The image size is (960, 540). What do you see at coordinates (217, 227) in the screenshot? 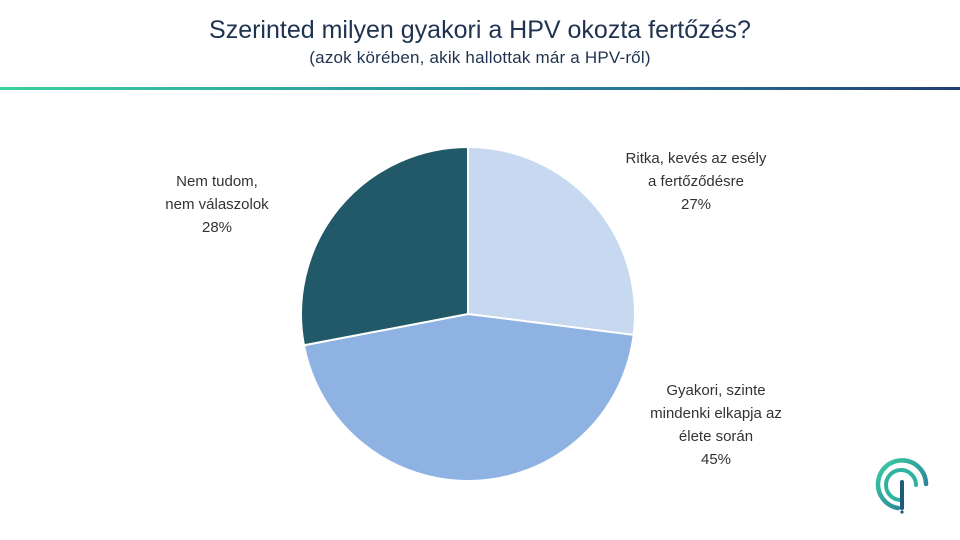
I see `slice-value-label: 28%` at bounding box center [217, 227].